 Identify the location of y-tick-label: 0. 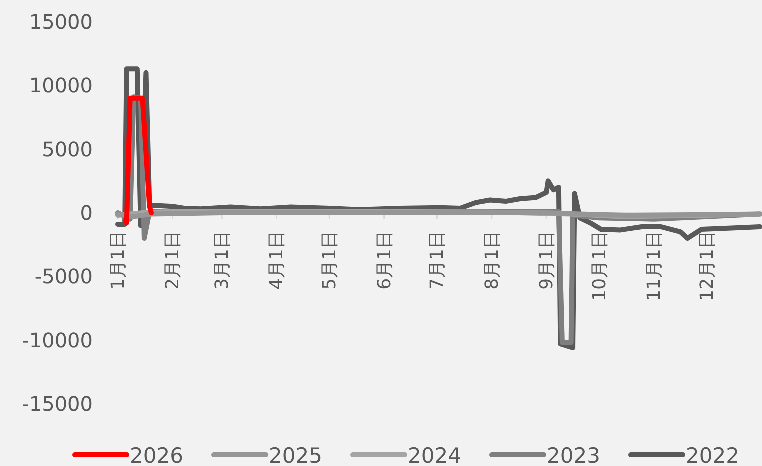
(86, 213).